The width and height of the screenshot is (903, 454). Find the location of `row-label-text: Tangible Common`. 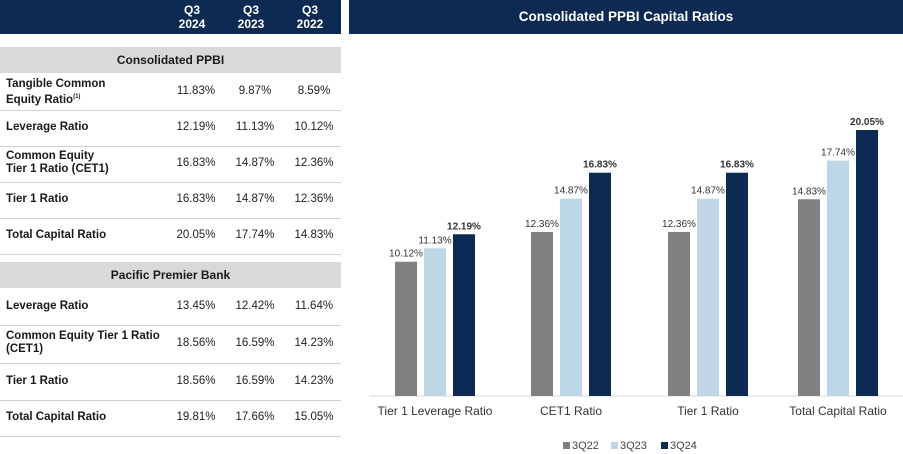

row-label-text: Tangible Common is located at coordinates (56, 83).